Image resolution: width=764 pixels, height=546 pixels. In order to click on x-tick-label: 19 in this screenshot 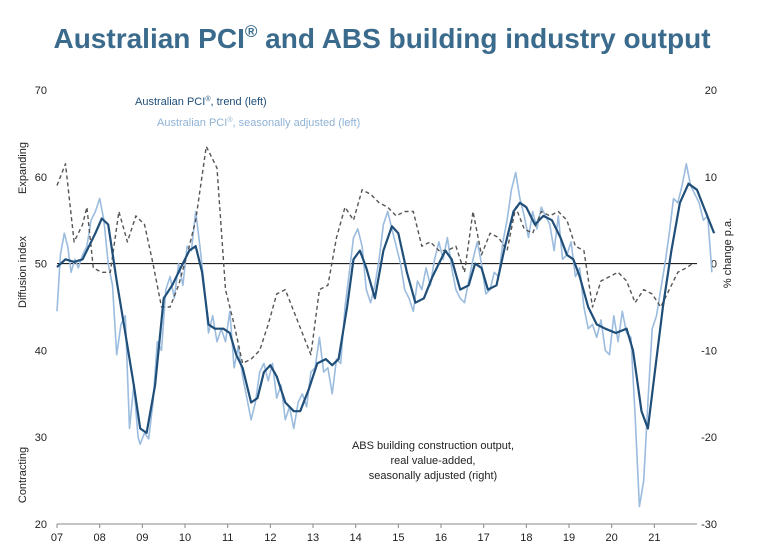, I will do `click(569, 538)`.